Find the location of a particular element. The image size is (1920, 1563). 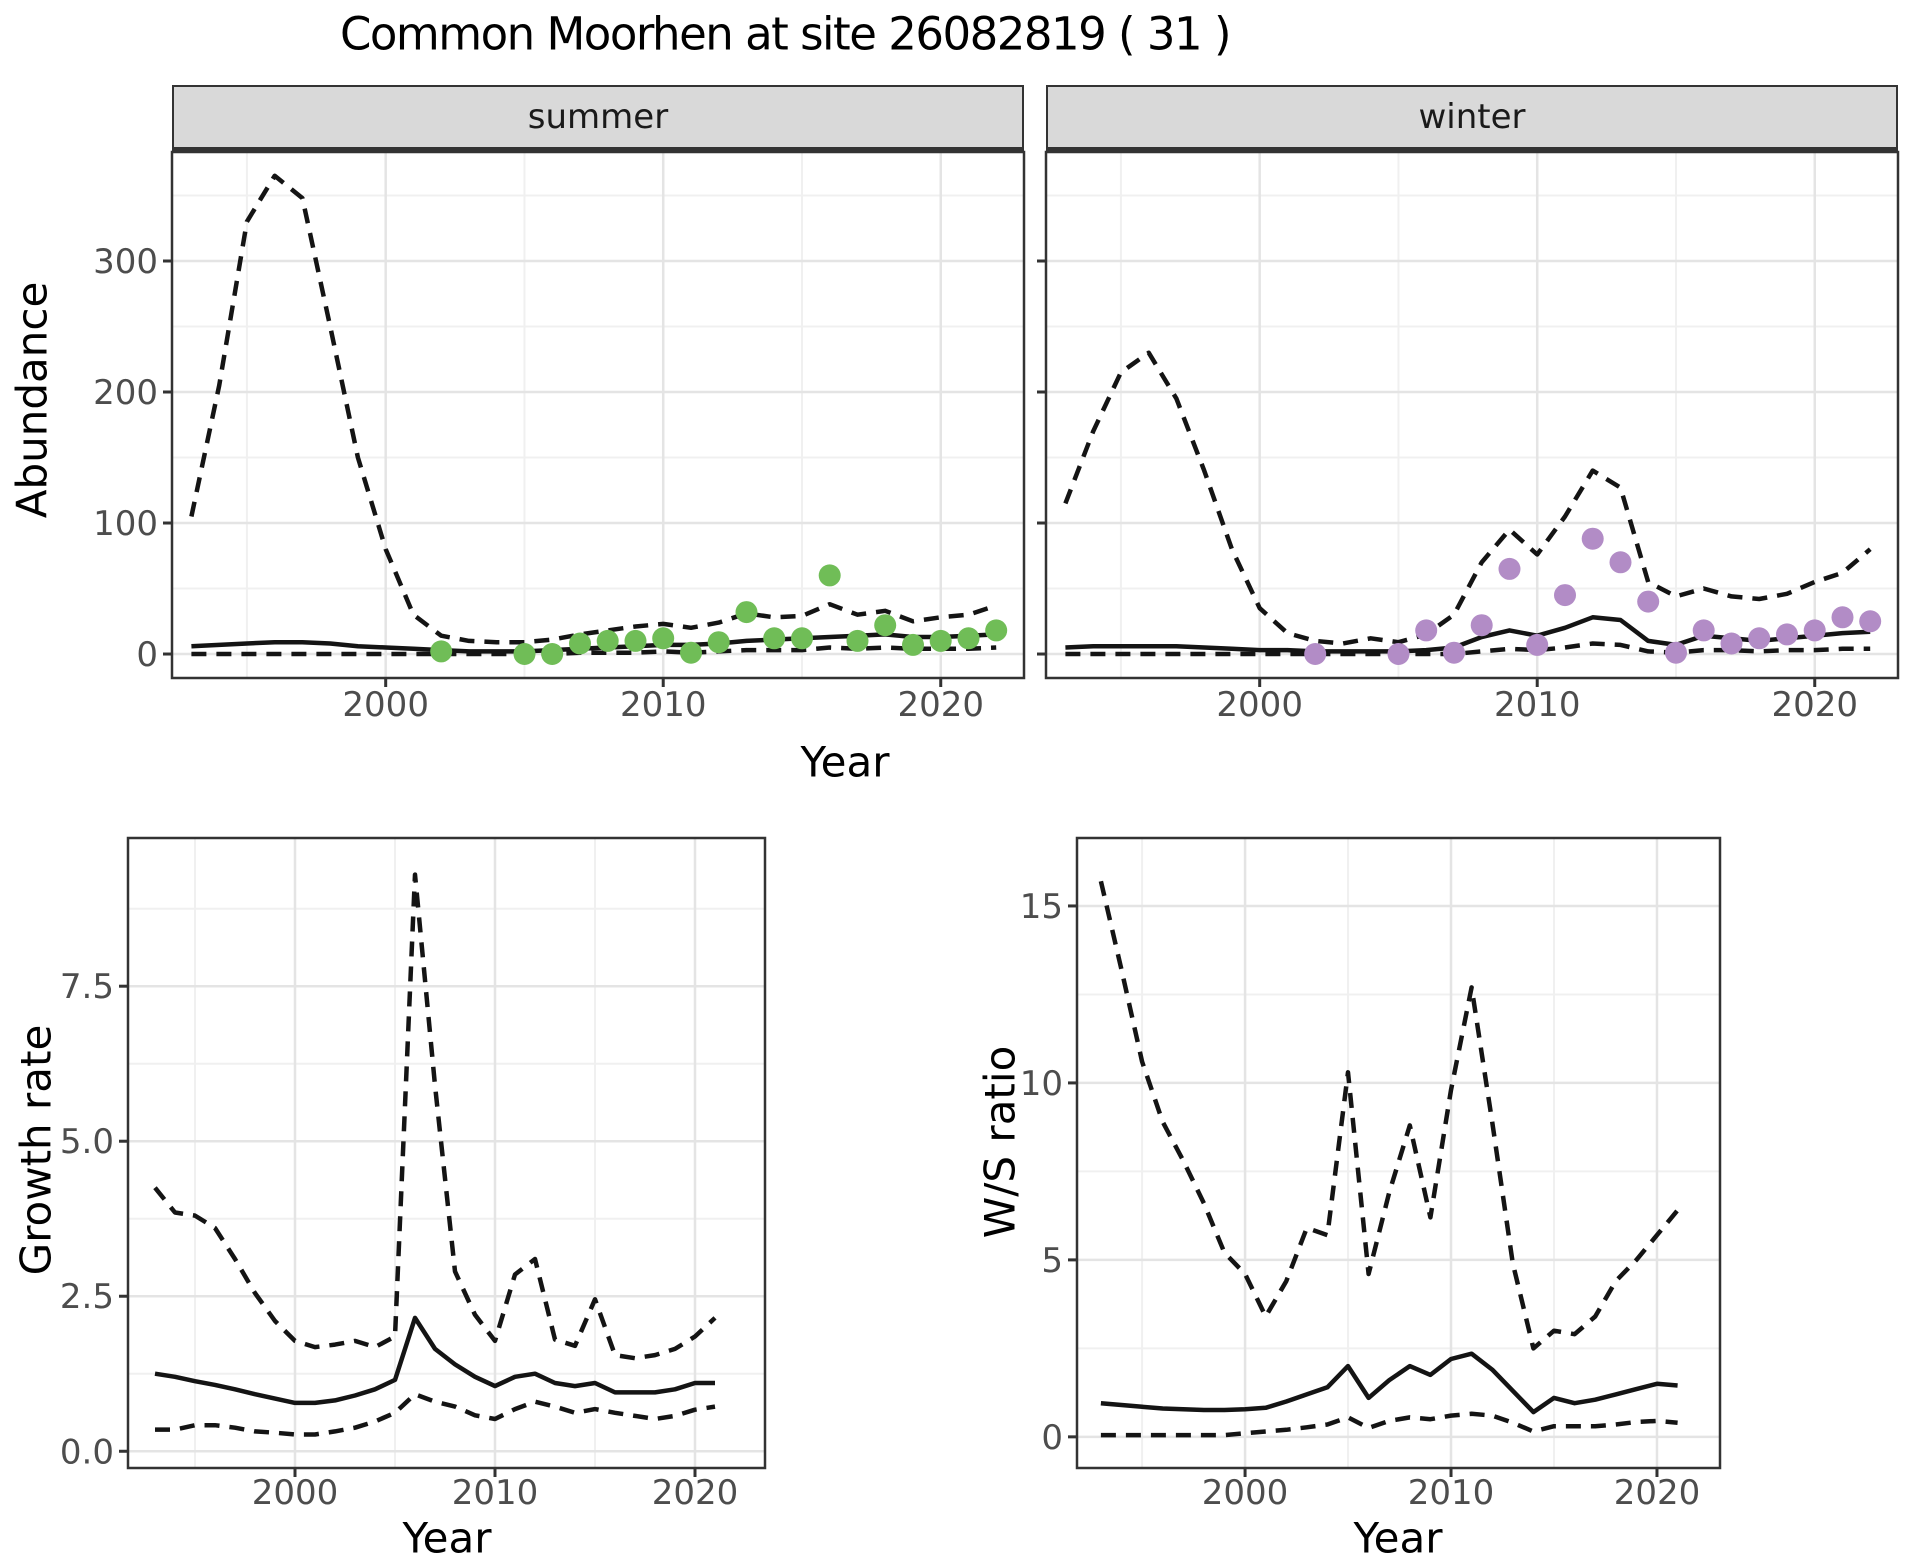

x-axis-title-year-growth: Year is located at coordinates (447, 1538).